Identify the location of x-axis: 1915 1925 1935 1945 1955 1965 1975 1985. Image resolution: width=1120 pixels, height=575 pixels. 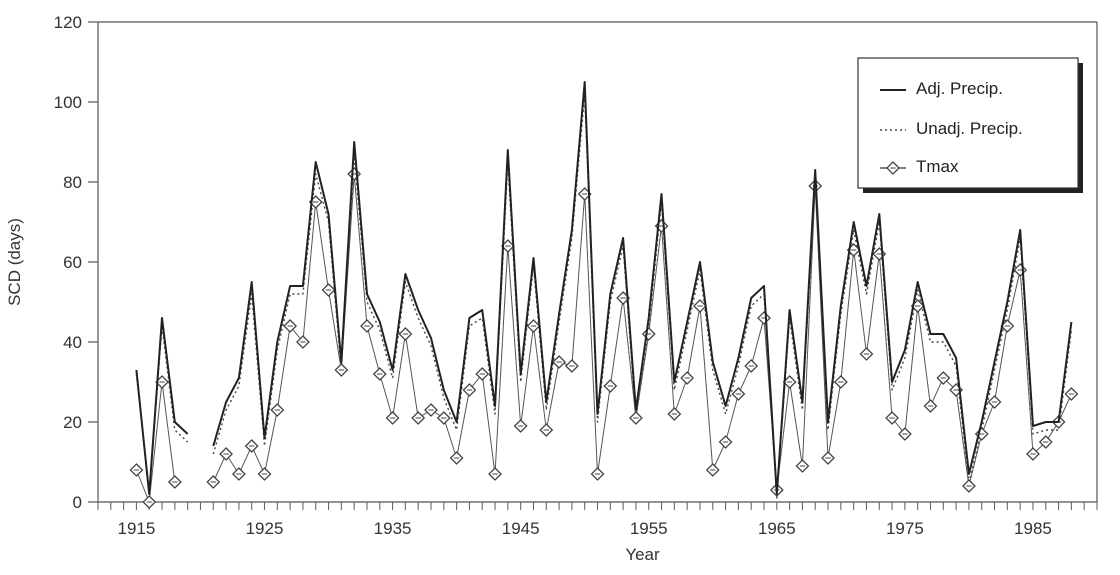
(597, 520).